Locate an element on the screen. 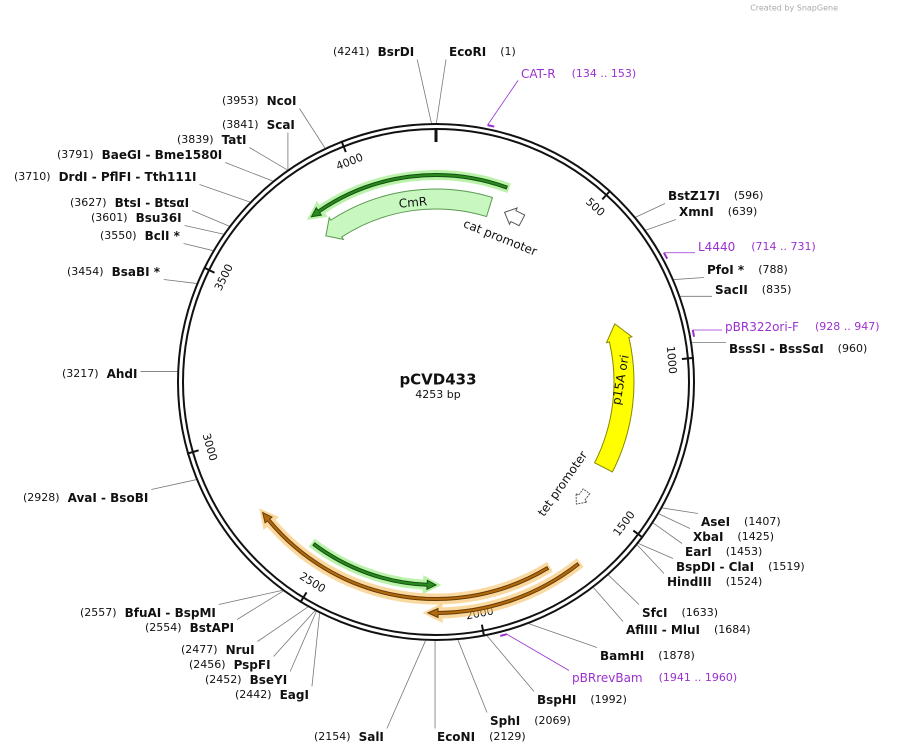 The height and width of the screenshot is (755, 898). enzyme-name: BsrDI is located at coordinates (396, 52).